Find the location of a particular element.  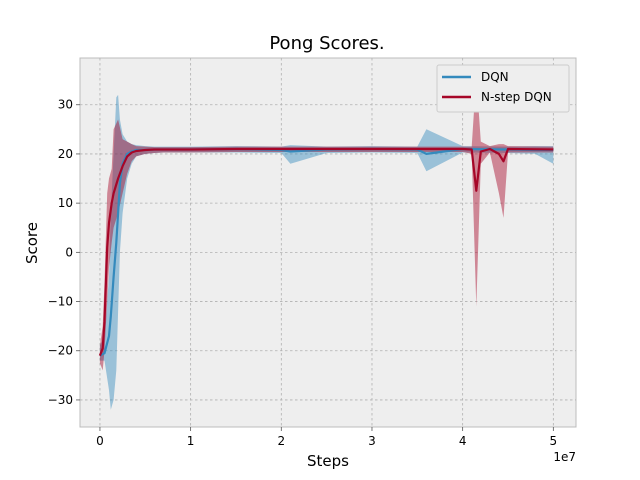

y-axis-ticks: −30 −20 −10 0 10 20 30 is located at coordinates (64, 252).